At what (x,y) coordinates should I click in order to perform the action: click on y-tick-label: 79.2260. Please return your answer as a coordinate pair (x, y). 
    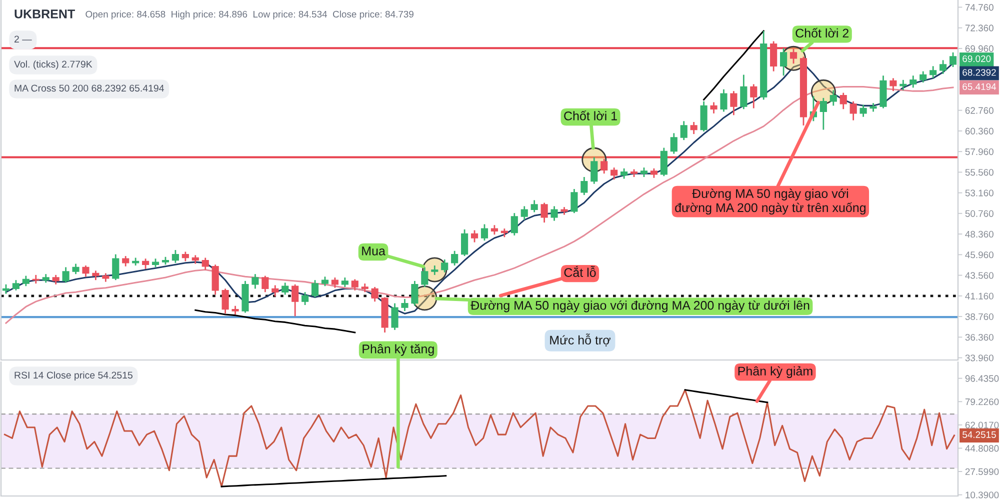
    Looking at the image, I should click on (982, 402).